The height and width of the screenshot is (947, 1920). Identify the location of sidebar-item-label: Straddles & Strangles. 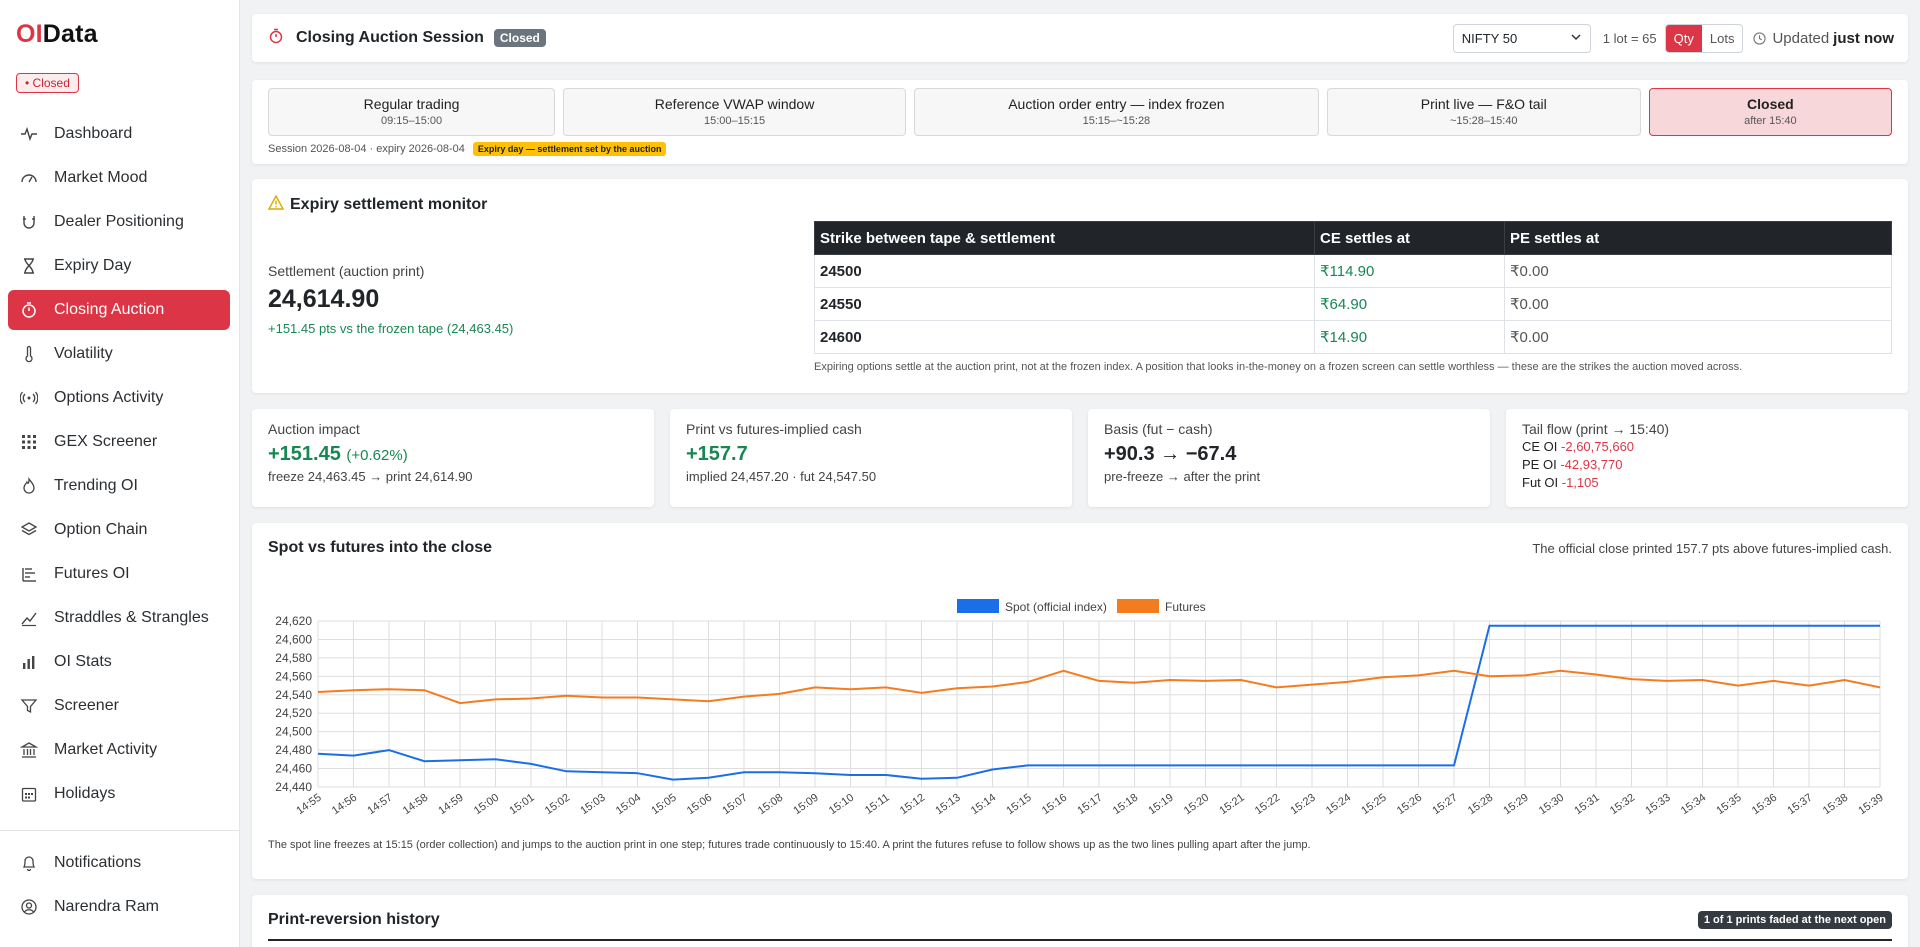
(131, 617).